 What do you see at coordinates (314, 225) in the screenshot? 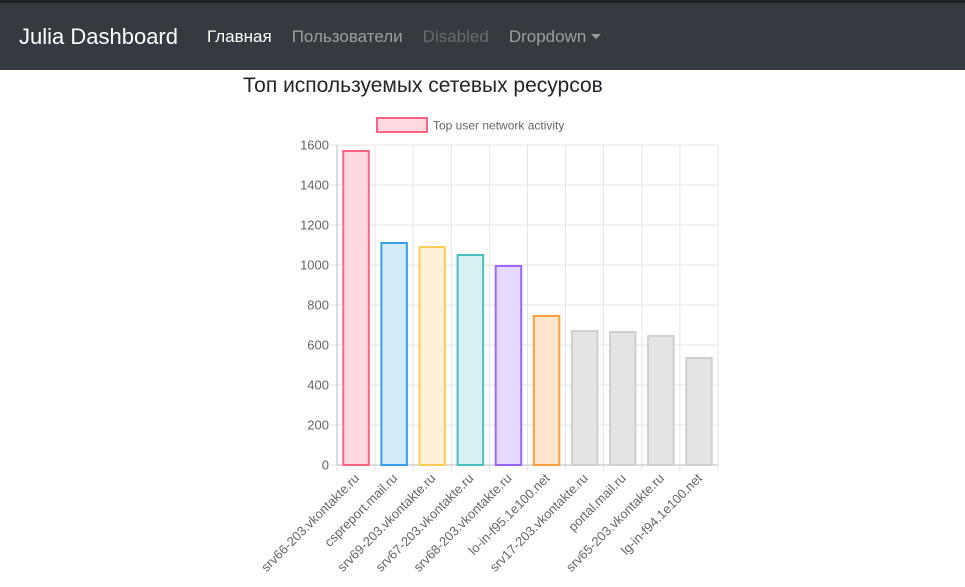
I see `y-tick-label: 1200` at bounding box center [314, 225].